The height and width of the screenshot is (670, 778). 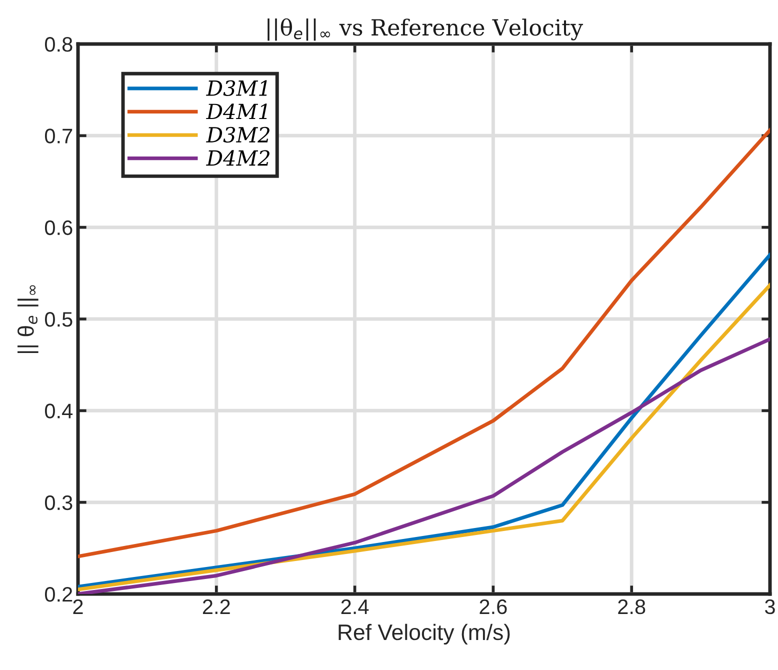 What do you see at coordinates (426, 29) in the screenshot?
I see `chart-title: ||θ$_{e}$||$_{∞}$ vs Reference Velocity` at bounding box center [426, 29].